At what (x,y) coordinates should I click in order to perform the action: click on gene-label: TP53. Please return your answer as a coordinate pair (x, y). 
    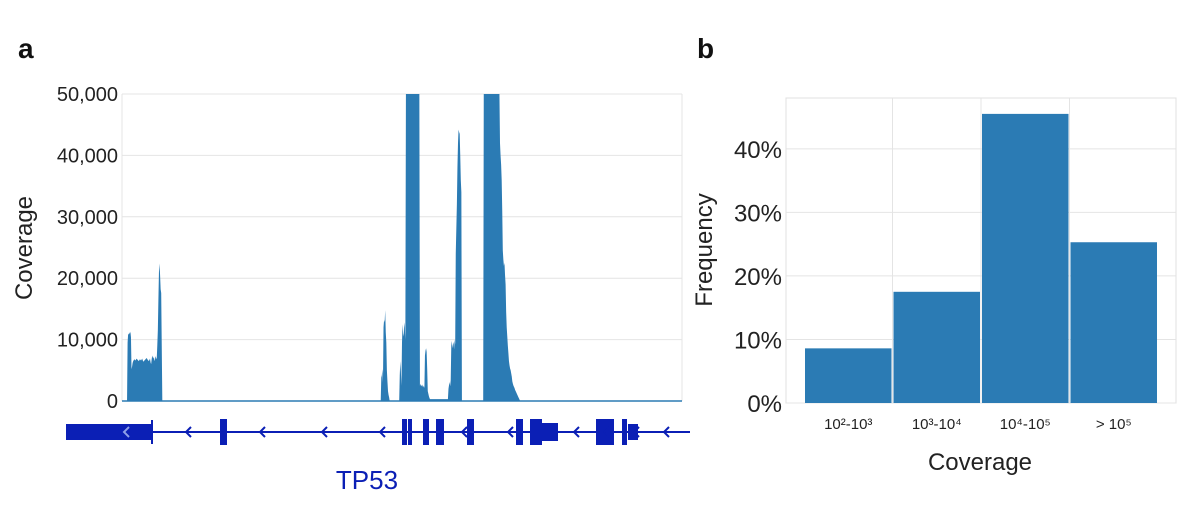
    Looking at the image, I should click on (367, 480).